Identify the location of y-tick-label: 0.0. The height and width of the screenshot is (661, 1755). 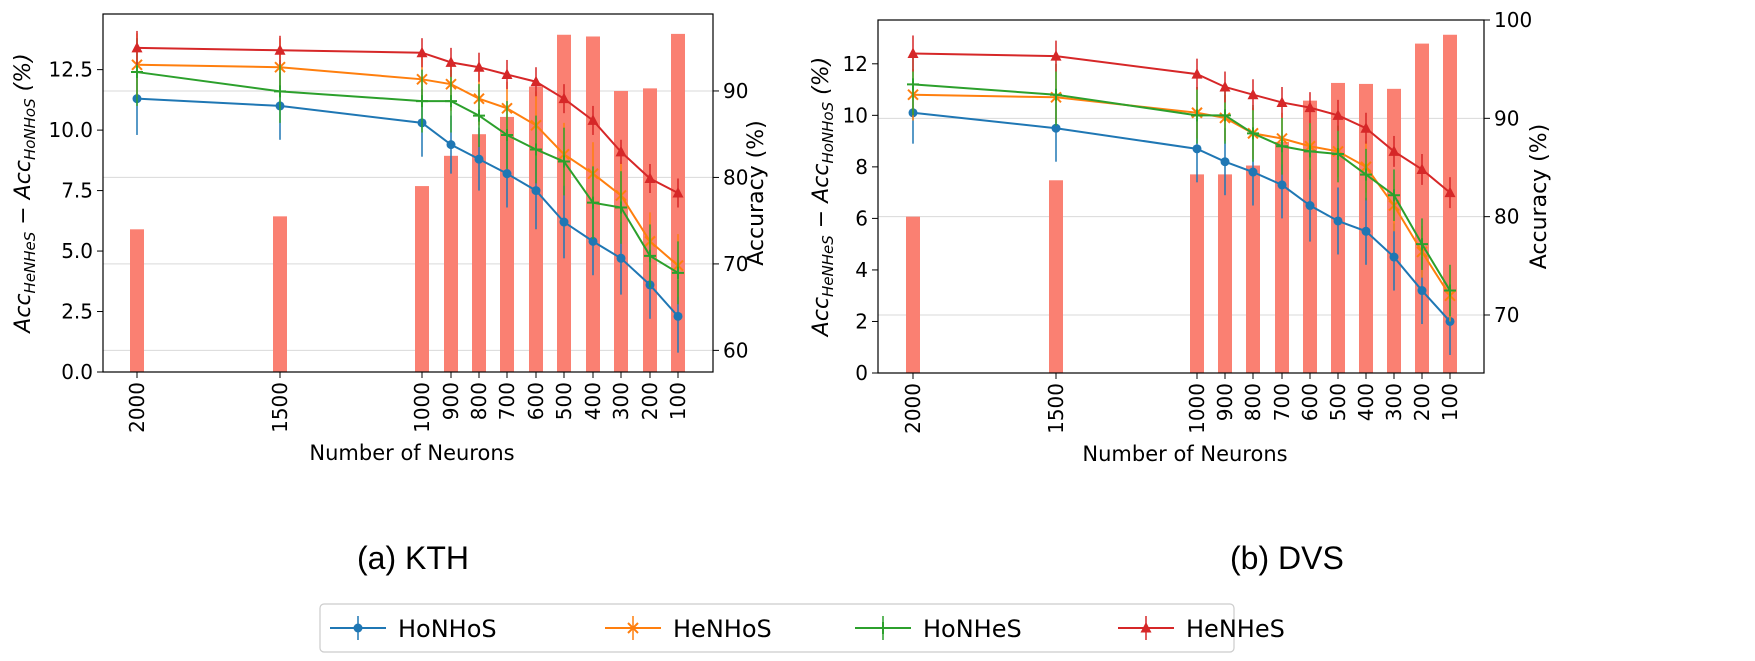
(77, 372).